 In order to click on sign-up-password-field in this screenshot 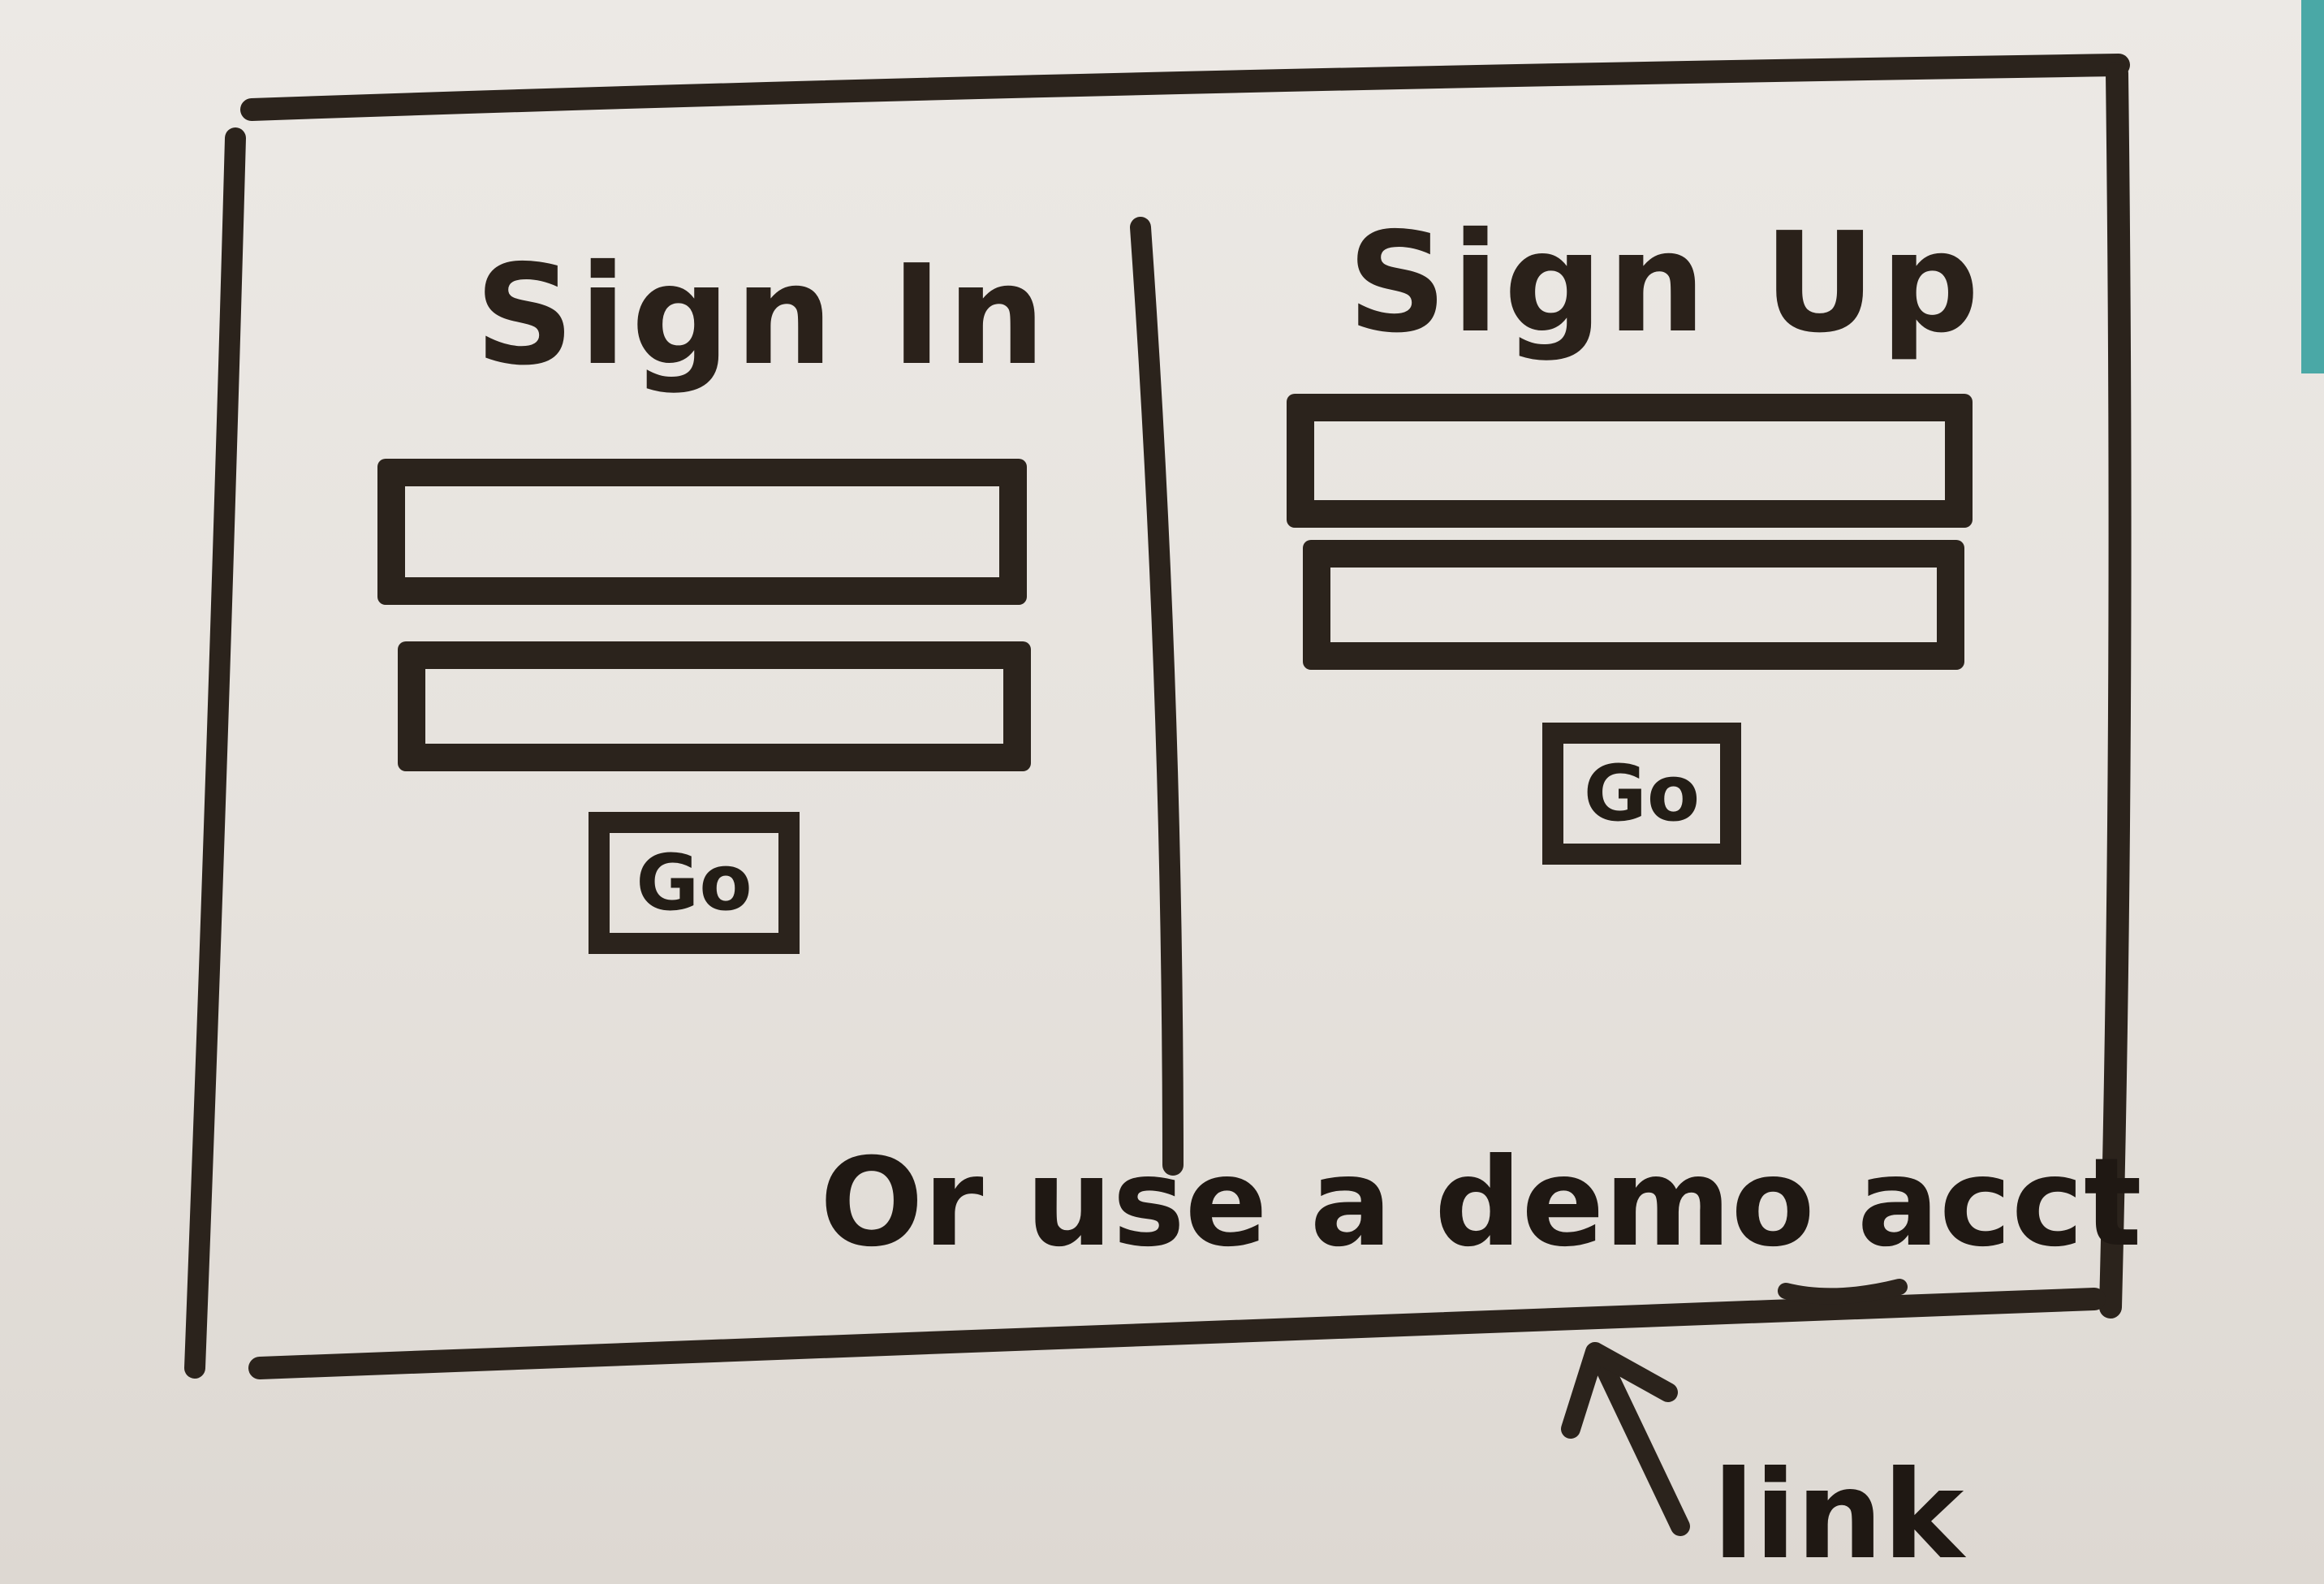, I will do `click(1633, 605)`.